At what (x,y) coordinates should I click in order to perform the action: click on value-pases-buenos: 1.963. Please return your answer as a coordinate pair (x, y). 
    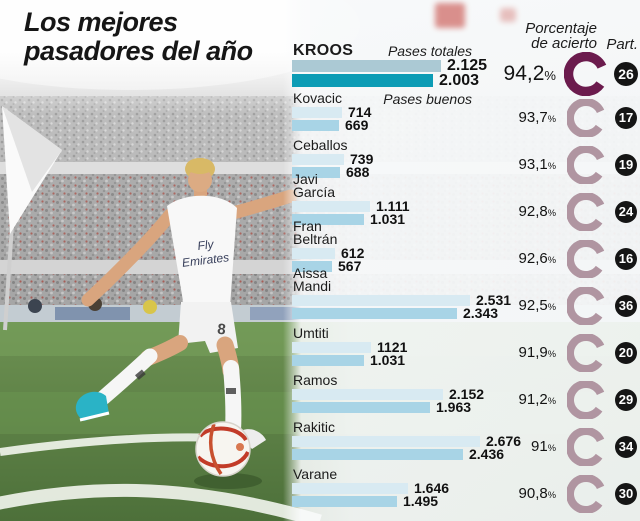
    Looking at the image, I should click on (454, 406).